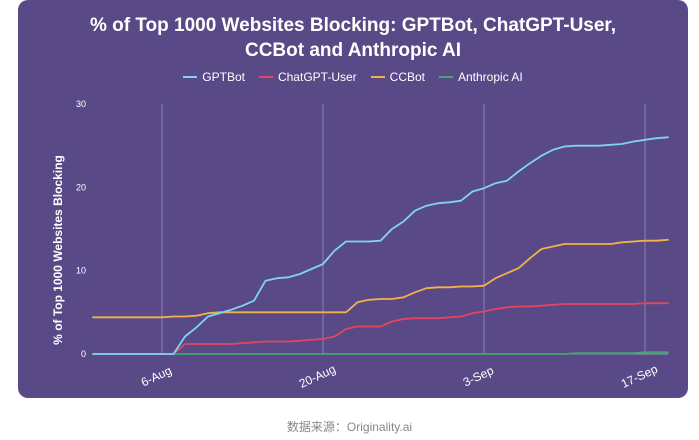 This screenshot has width=699, height=440. Describe the element at coordinates (490, 77) in the screenshot. I see `legend-label: Anthropic AI` at that location.